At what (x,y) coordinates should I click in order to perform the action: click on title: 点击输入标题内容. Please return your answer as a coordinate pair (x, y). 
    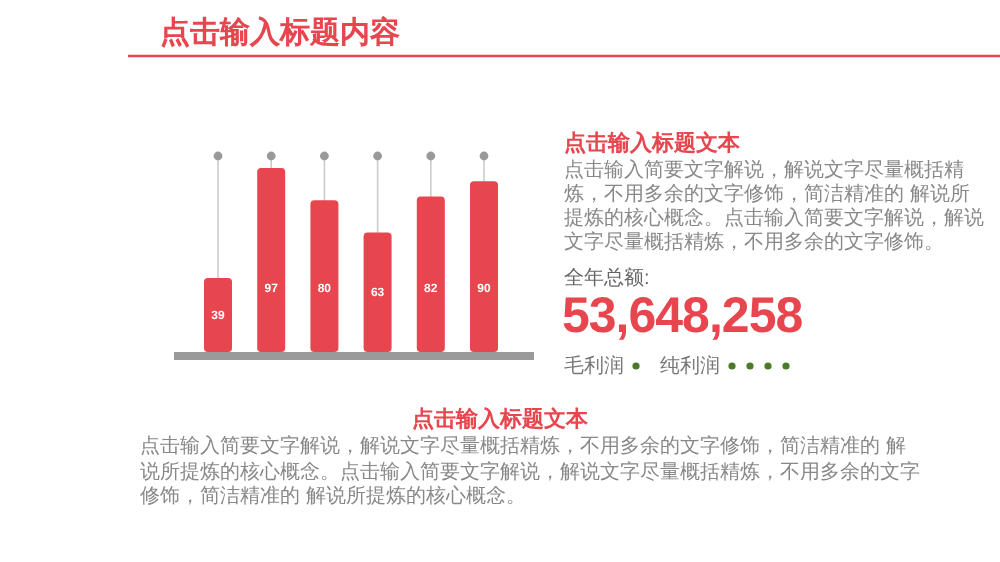
    Looking at the image, I should click on (280, 33).